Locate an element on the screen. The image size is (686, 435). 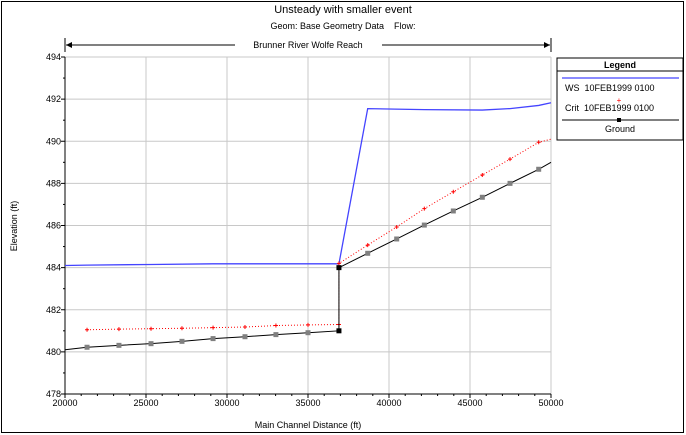
legend-ws-label: WS 10FEB1999 0100 is located at coordinates (610, 88).